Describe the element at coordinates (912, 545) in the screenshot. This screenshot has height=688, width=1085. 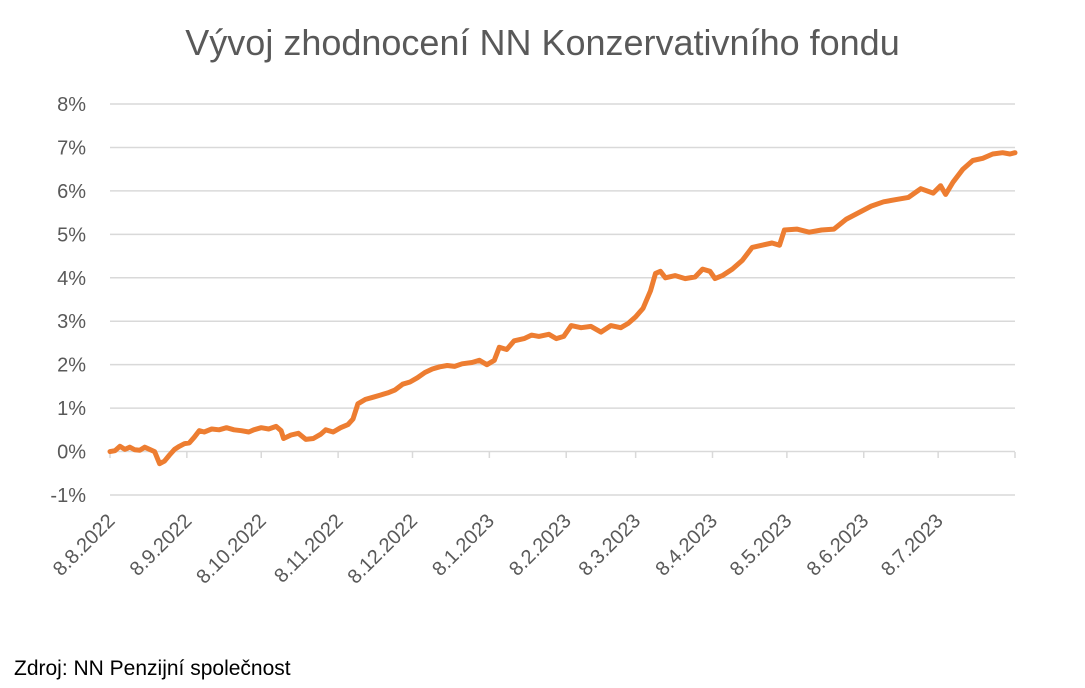
I see `x-tick-label: 8.7.2023` at that location.